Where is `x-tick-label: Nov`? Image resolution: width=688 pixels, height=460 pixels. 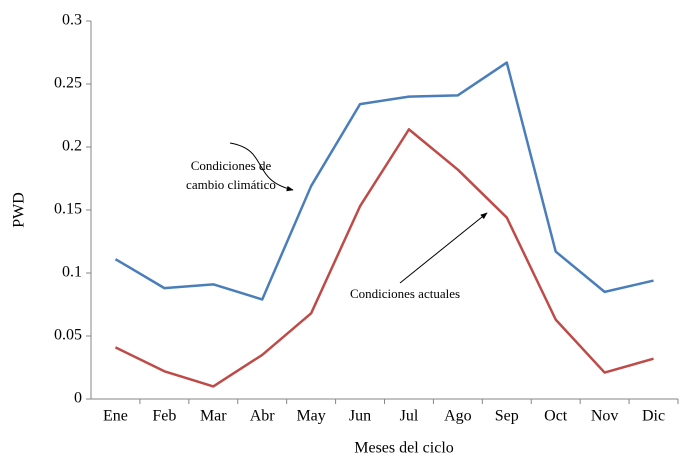
x-tick-label: Nov is located at coordinates (605, 416).